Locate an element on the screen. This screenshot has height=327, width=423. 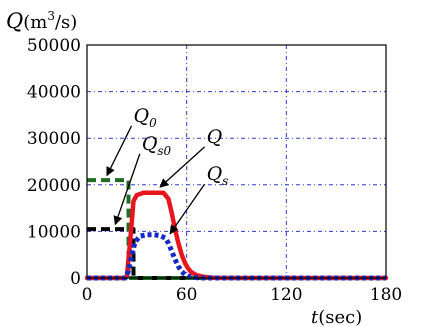
y-axis-unit-tail: /s) is located at coordinates (66, 22).